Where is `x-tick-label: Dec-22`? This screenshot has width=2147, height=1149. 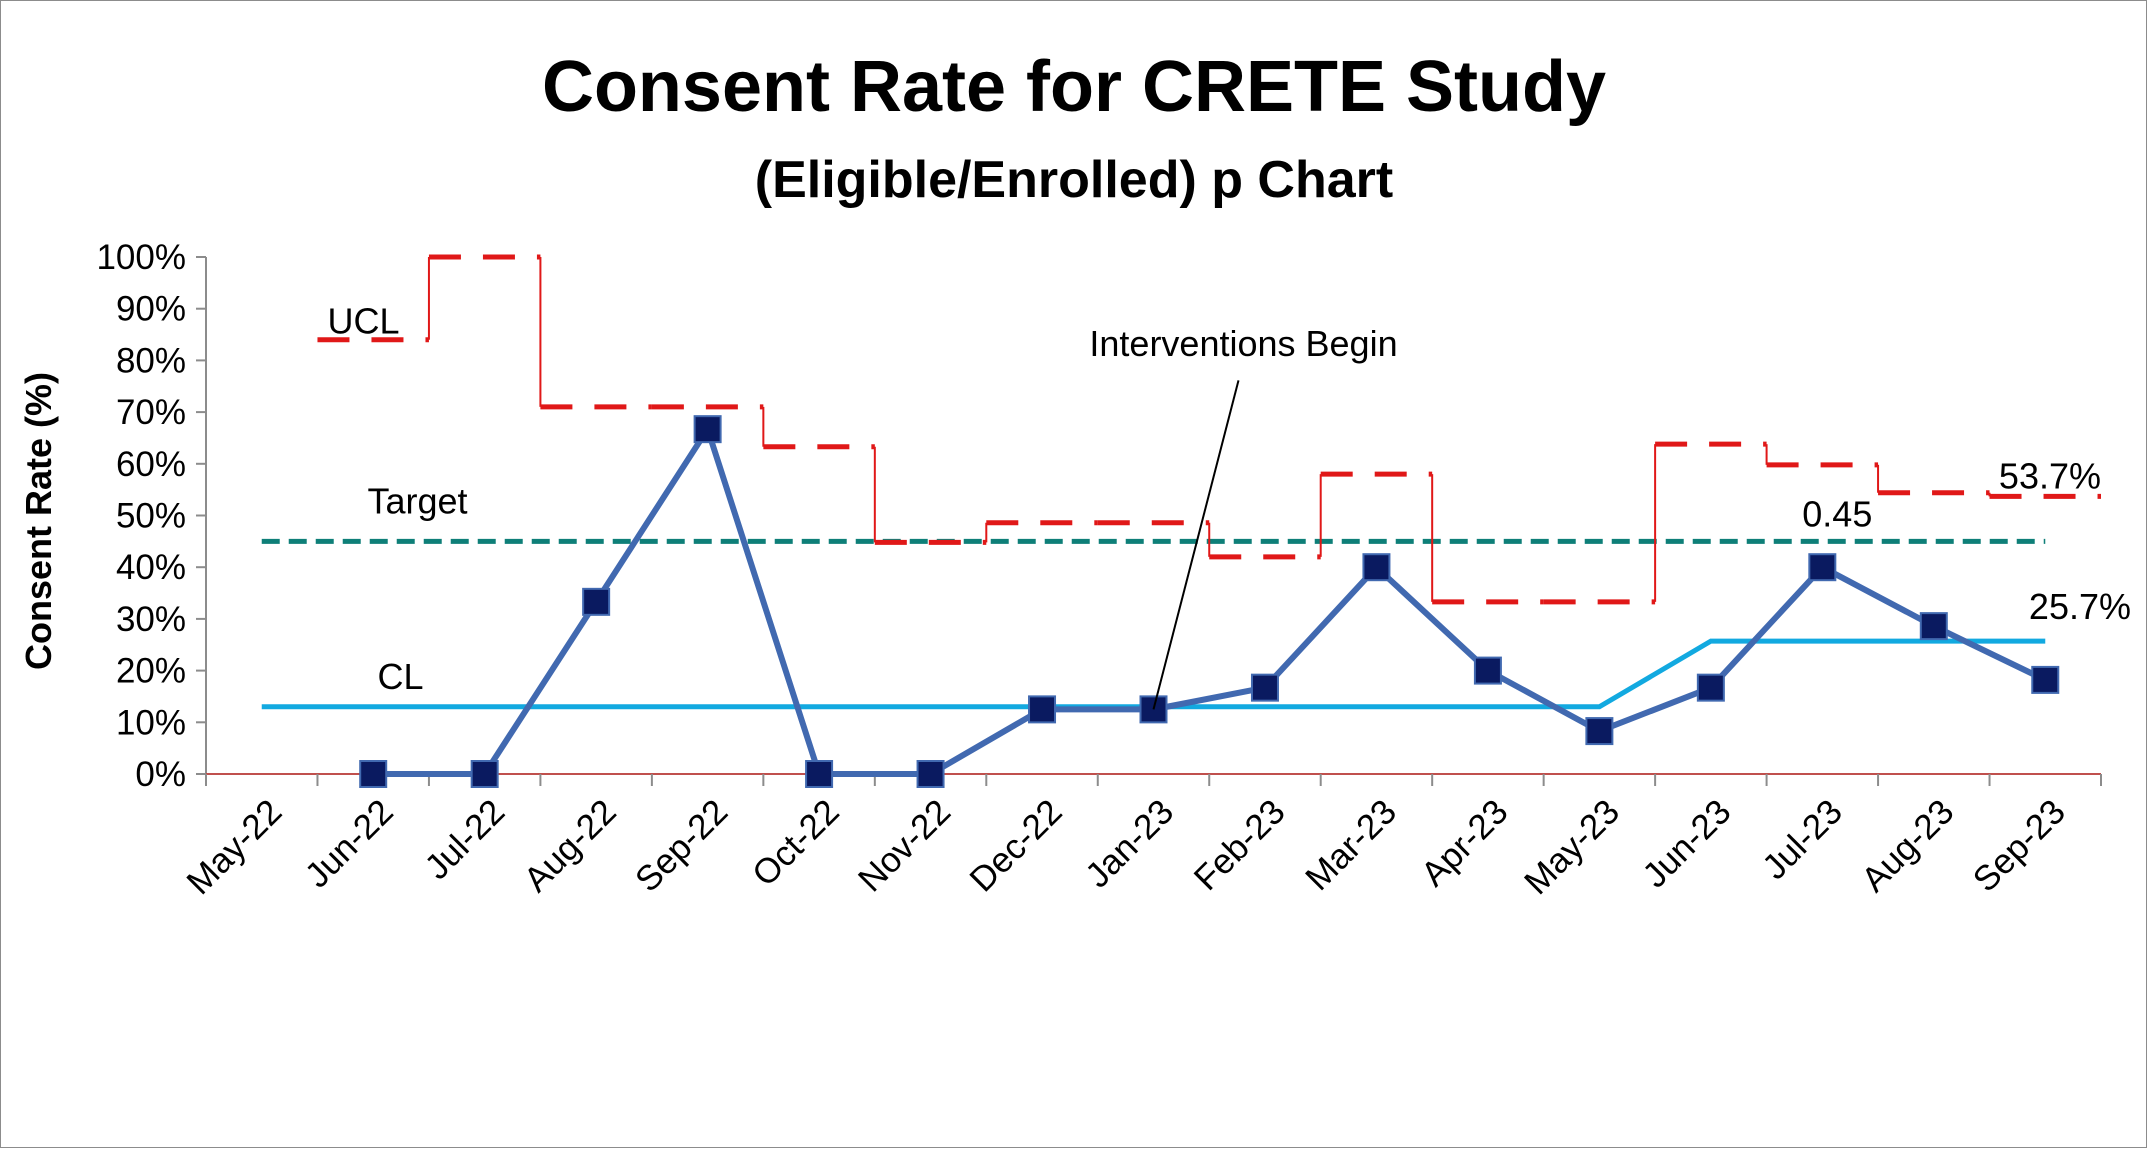 x-tick-label: Dec-22 is located at coordinates (1015, 845).